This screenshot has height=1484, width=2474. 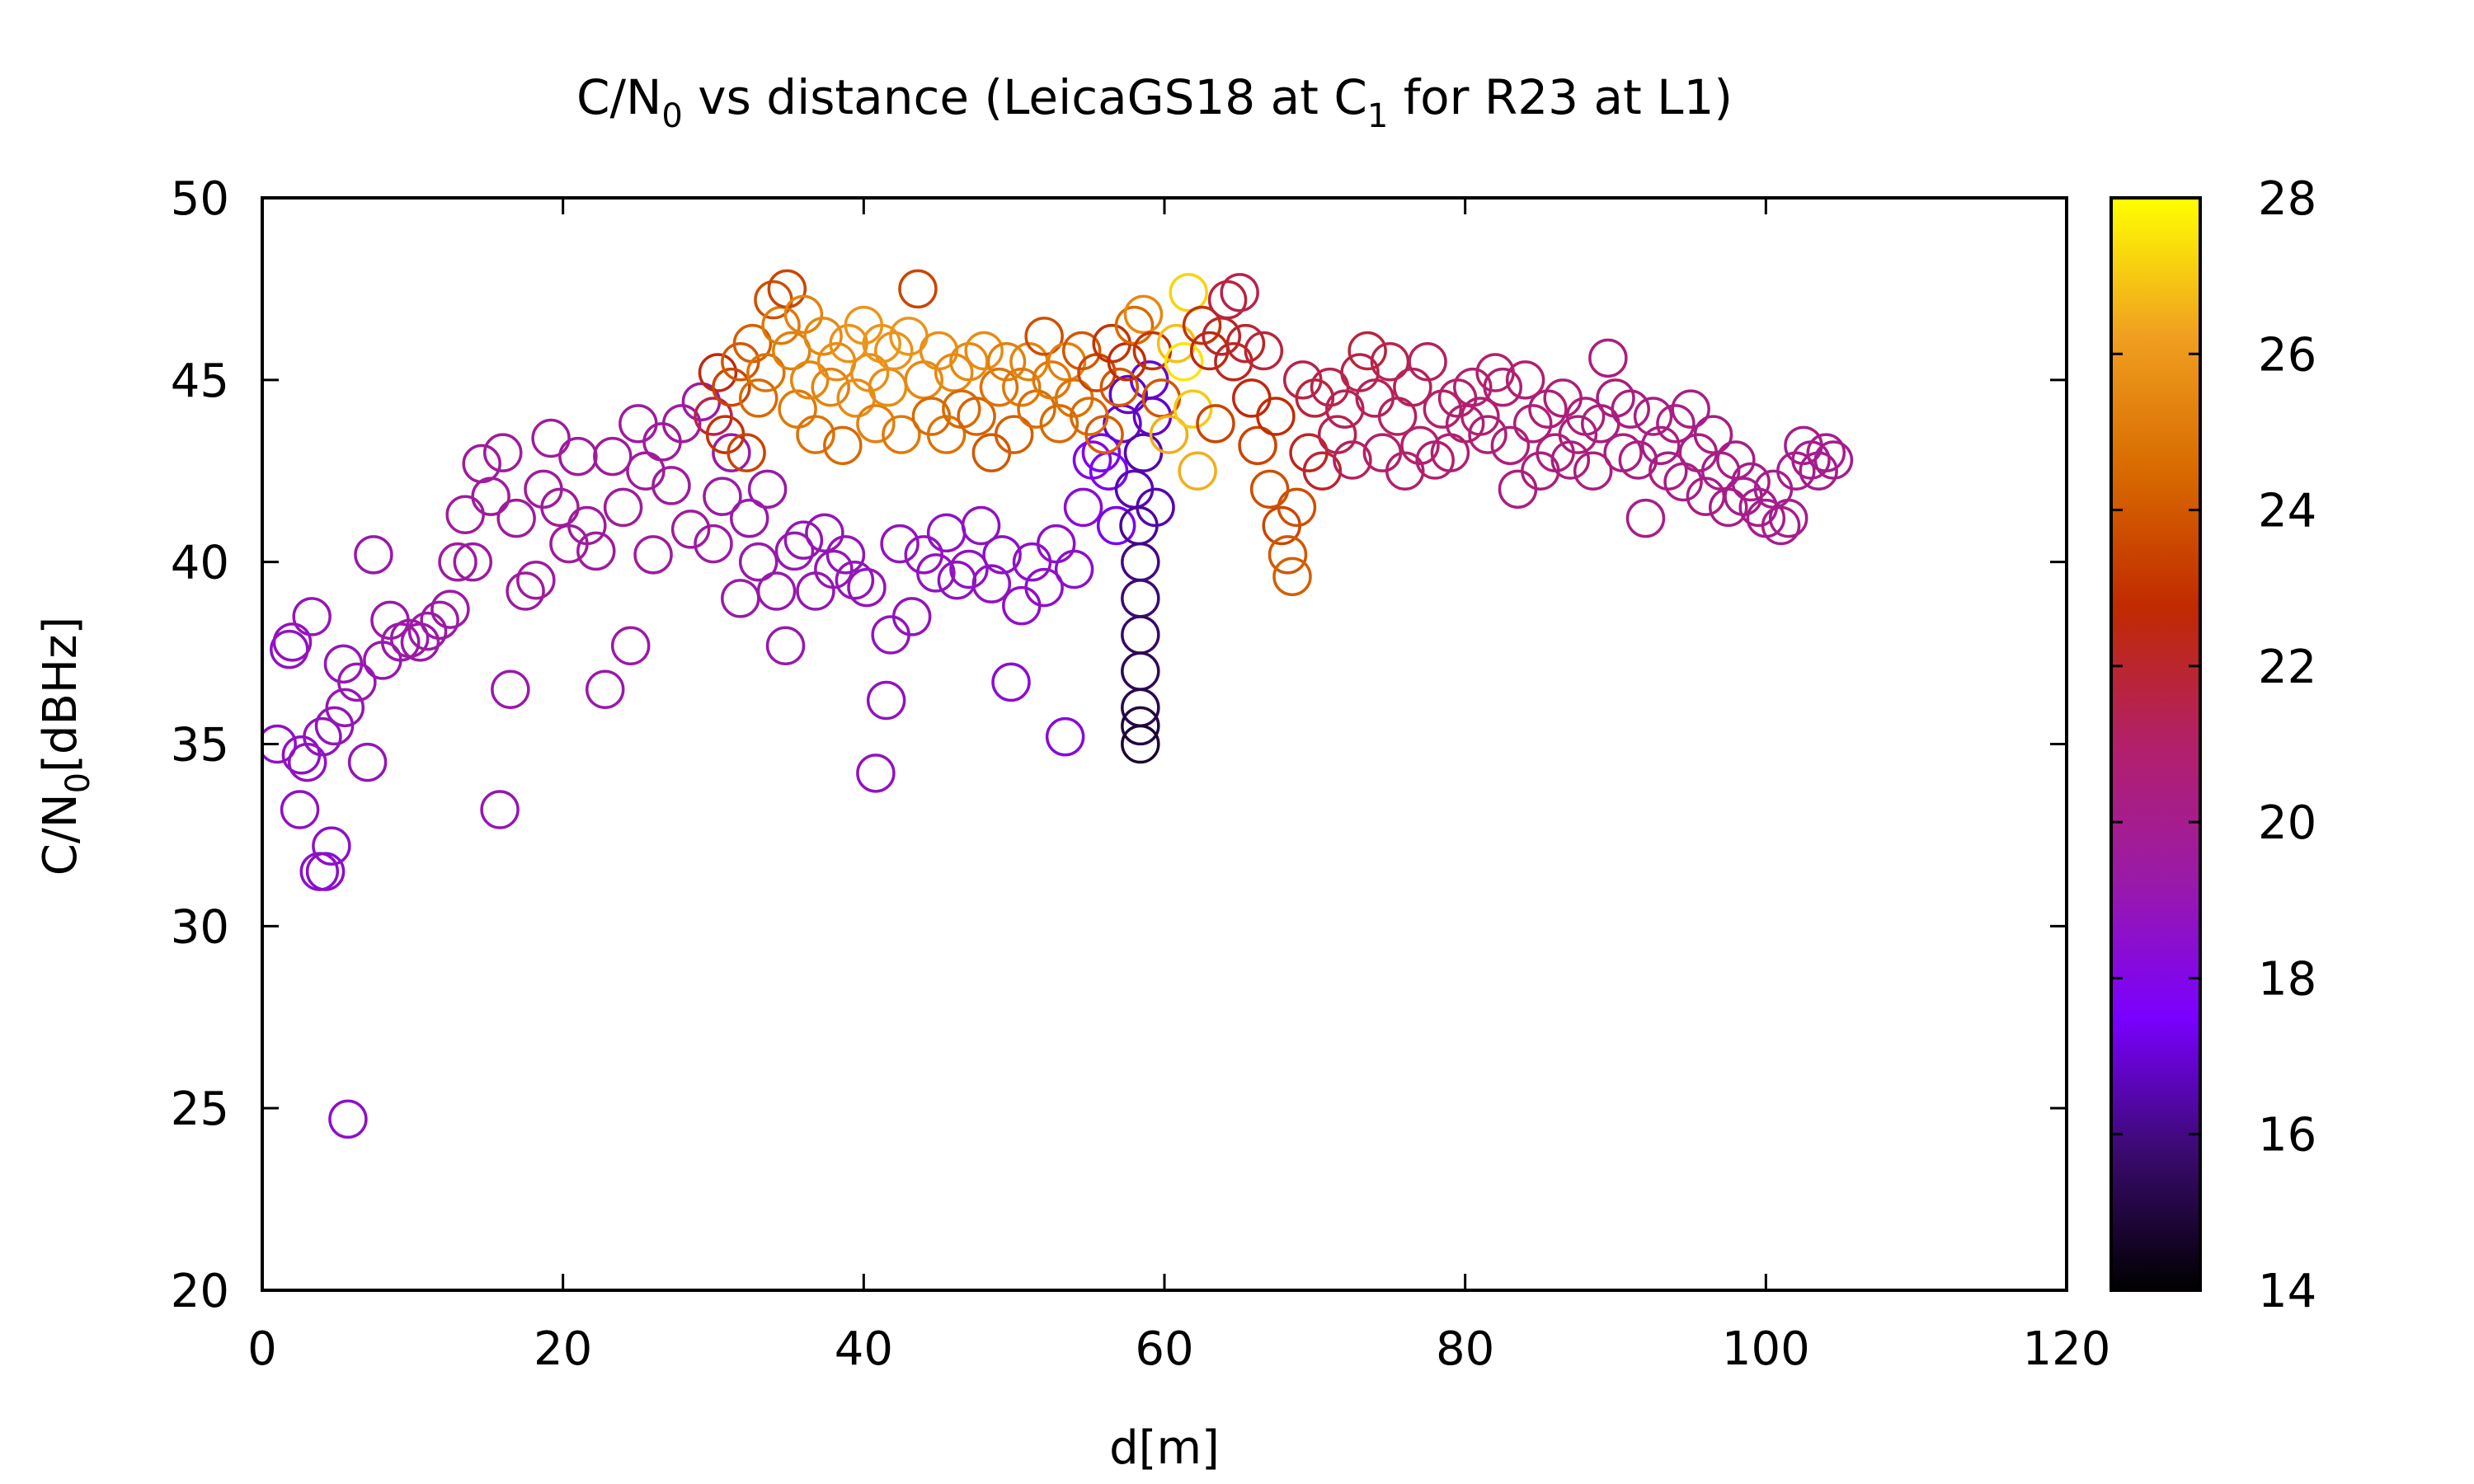 I want to click on x-tick-label: 100, so click(x=1766, y=1349).